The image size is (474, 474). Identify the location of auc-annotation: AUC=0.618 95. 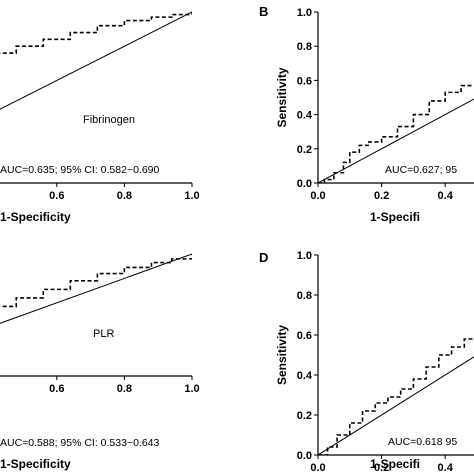
(422, 442).